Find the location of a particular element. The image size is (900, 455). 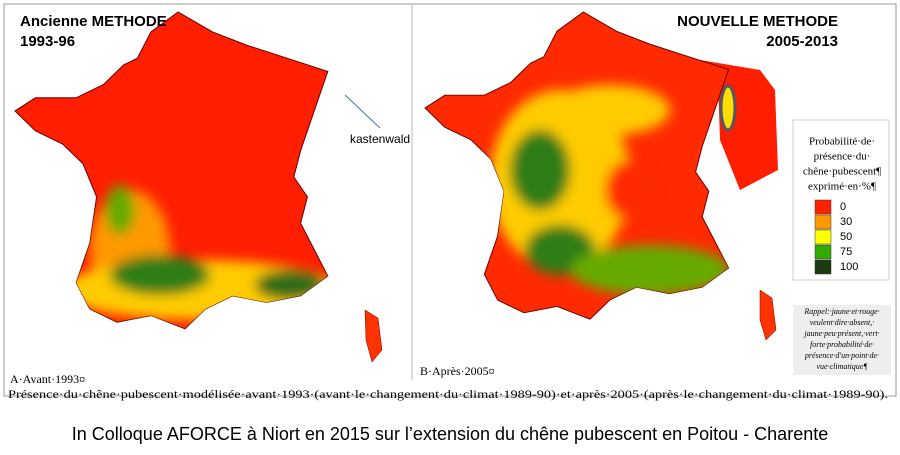

legend-label: 75 is located at coordinates (846, 252).